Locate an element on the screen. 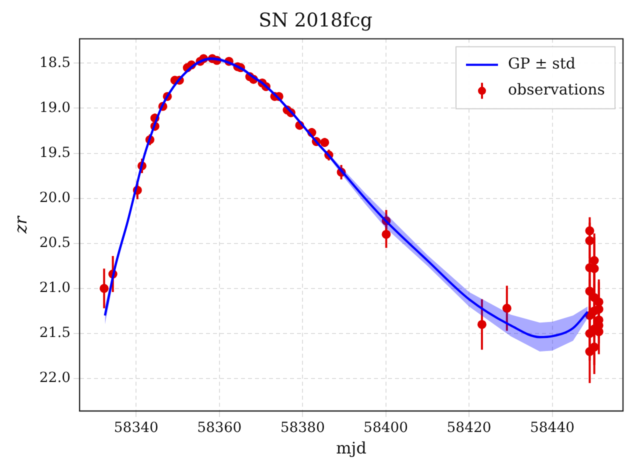 This screenshot has width=637, height=467. y-tick-label: 22.0 is located at coordinates (55, 378).